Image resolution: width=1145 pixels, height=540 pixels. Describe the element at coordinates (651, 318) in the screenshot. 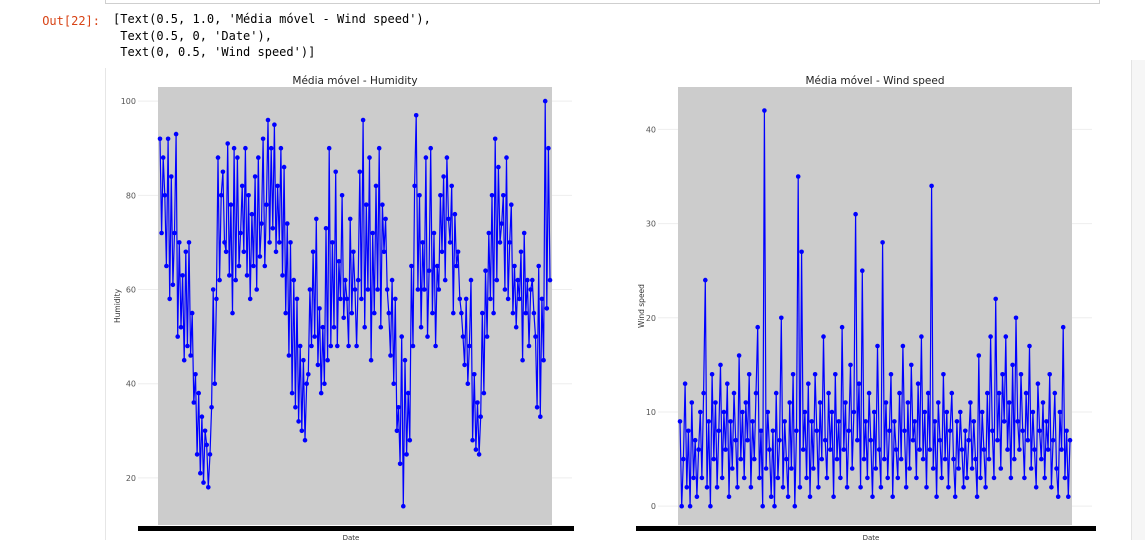

I see `y-tick-label: 20` at that location.